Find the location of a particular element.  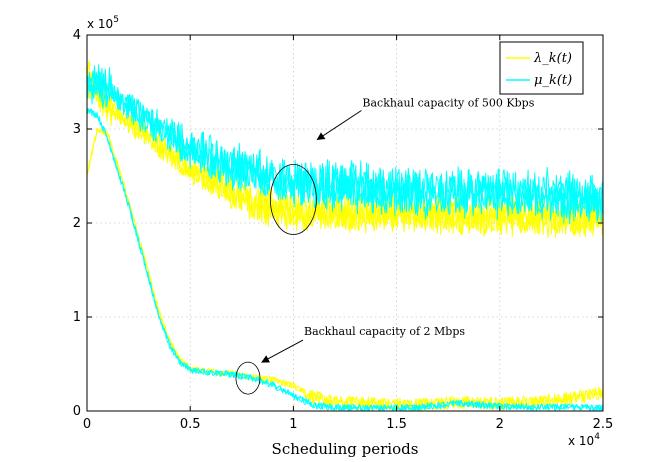

annotation-label-500kbps: Backhaul capacity of 500 Kbps is located at coordinates (448, 103).